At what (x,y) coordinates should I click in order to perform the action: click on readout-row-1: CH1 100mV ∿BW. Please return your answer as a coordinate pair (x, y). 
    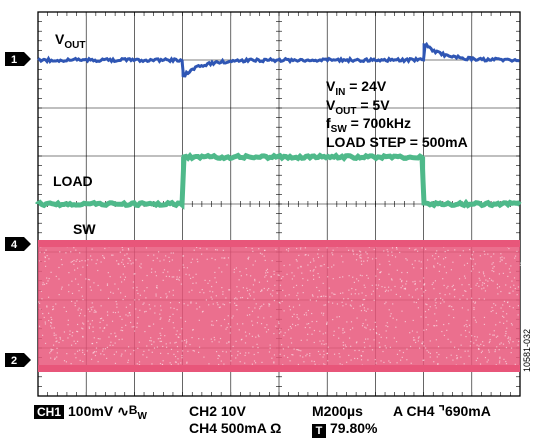
    Looking at the image, I should click on (90, 412).